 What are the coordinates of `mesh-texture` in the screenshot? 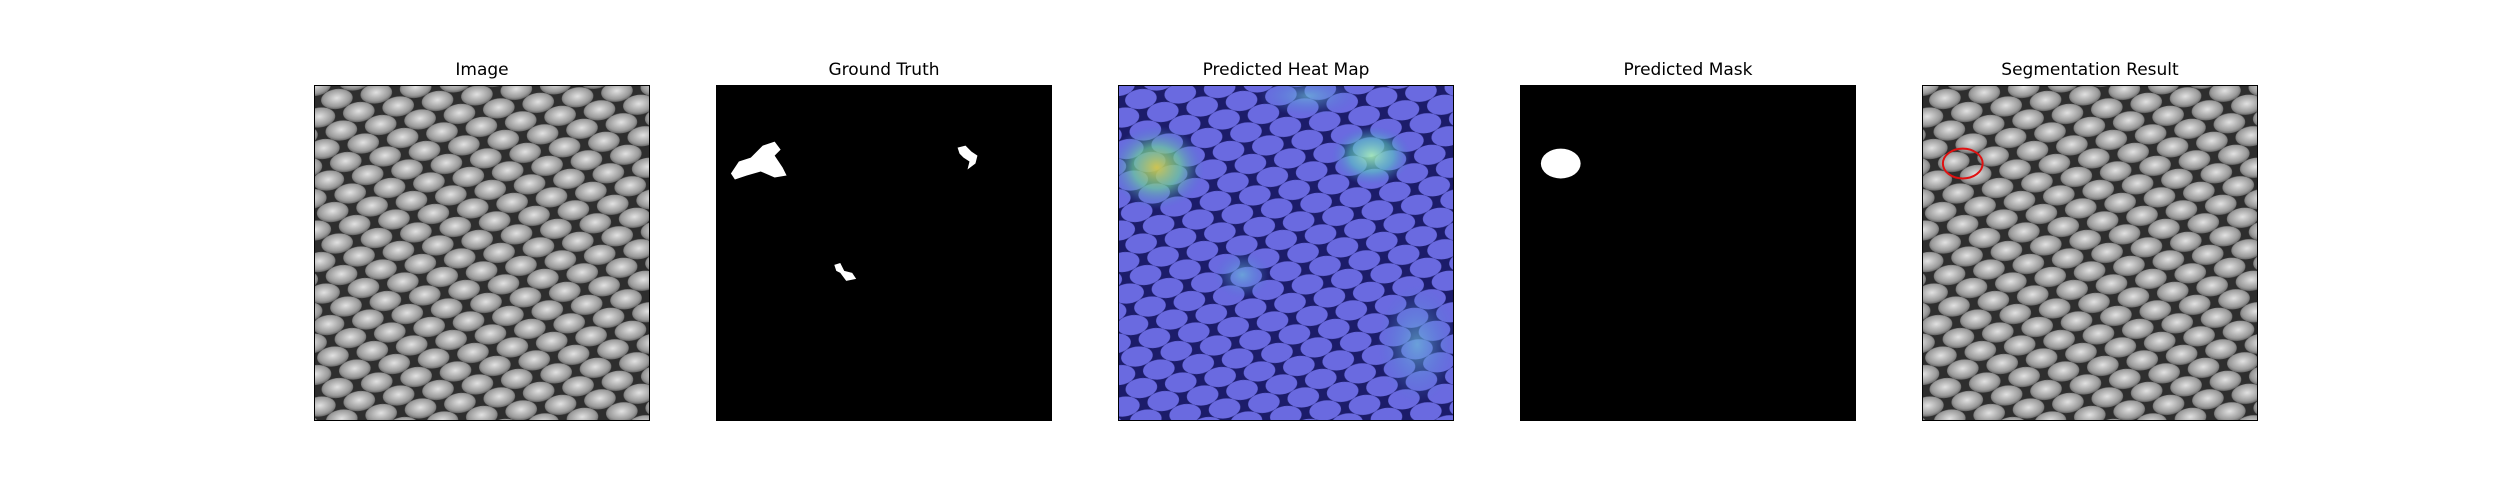 It's located at (482, 253).